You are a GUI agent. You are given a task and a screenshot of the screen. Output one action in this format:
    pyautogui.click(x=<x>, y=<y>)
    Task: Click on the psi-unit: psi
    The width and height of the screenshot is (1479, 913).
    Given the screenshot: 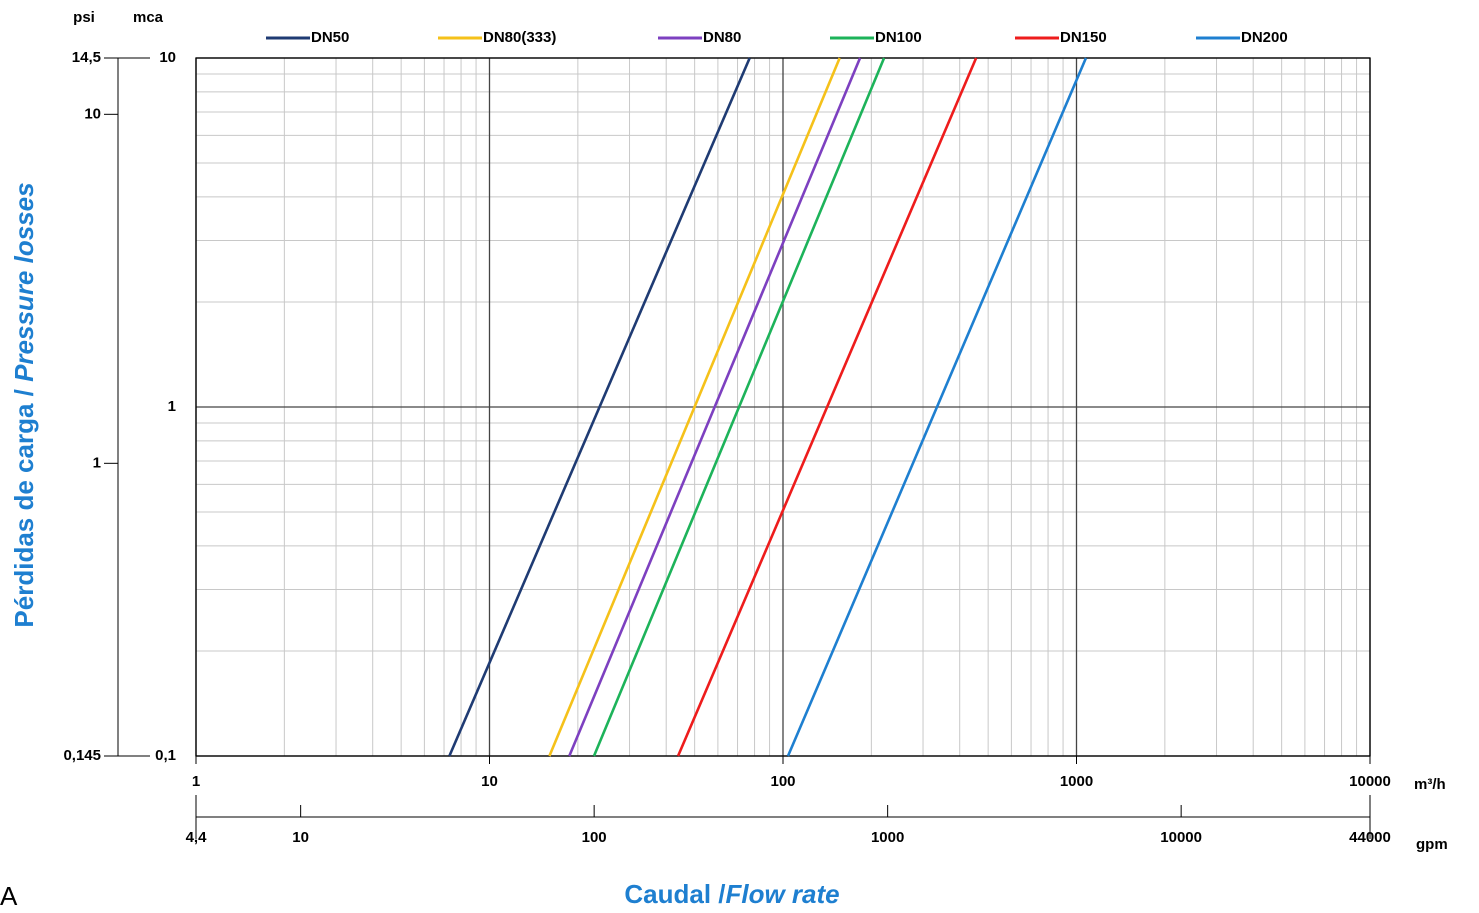 What is the action you would take?
    pyautogui.click(x=84, y=17)
    